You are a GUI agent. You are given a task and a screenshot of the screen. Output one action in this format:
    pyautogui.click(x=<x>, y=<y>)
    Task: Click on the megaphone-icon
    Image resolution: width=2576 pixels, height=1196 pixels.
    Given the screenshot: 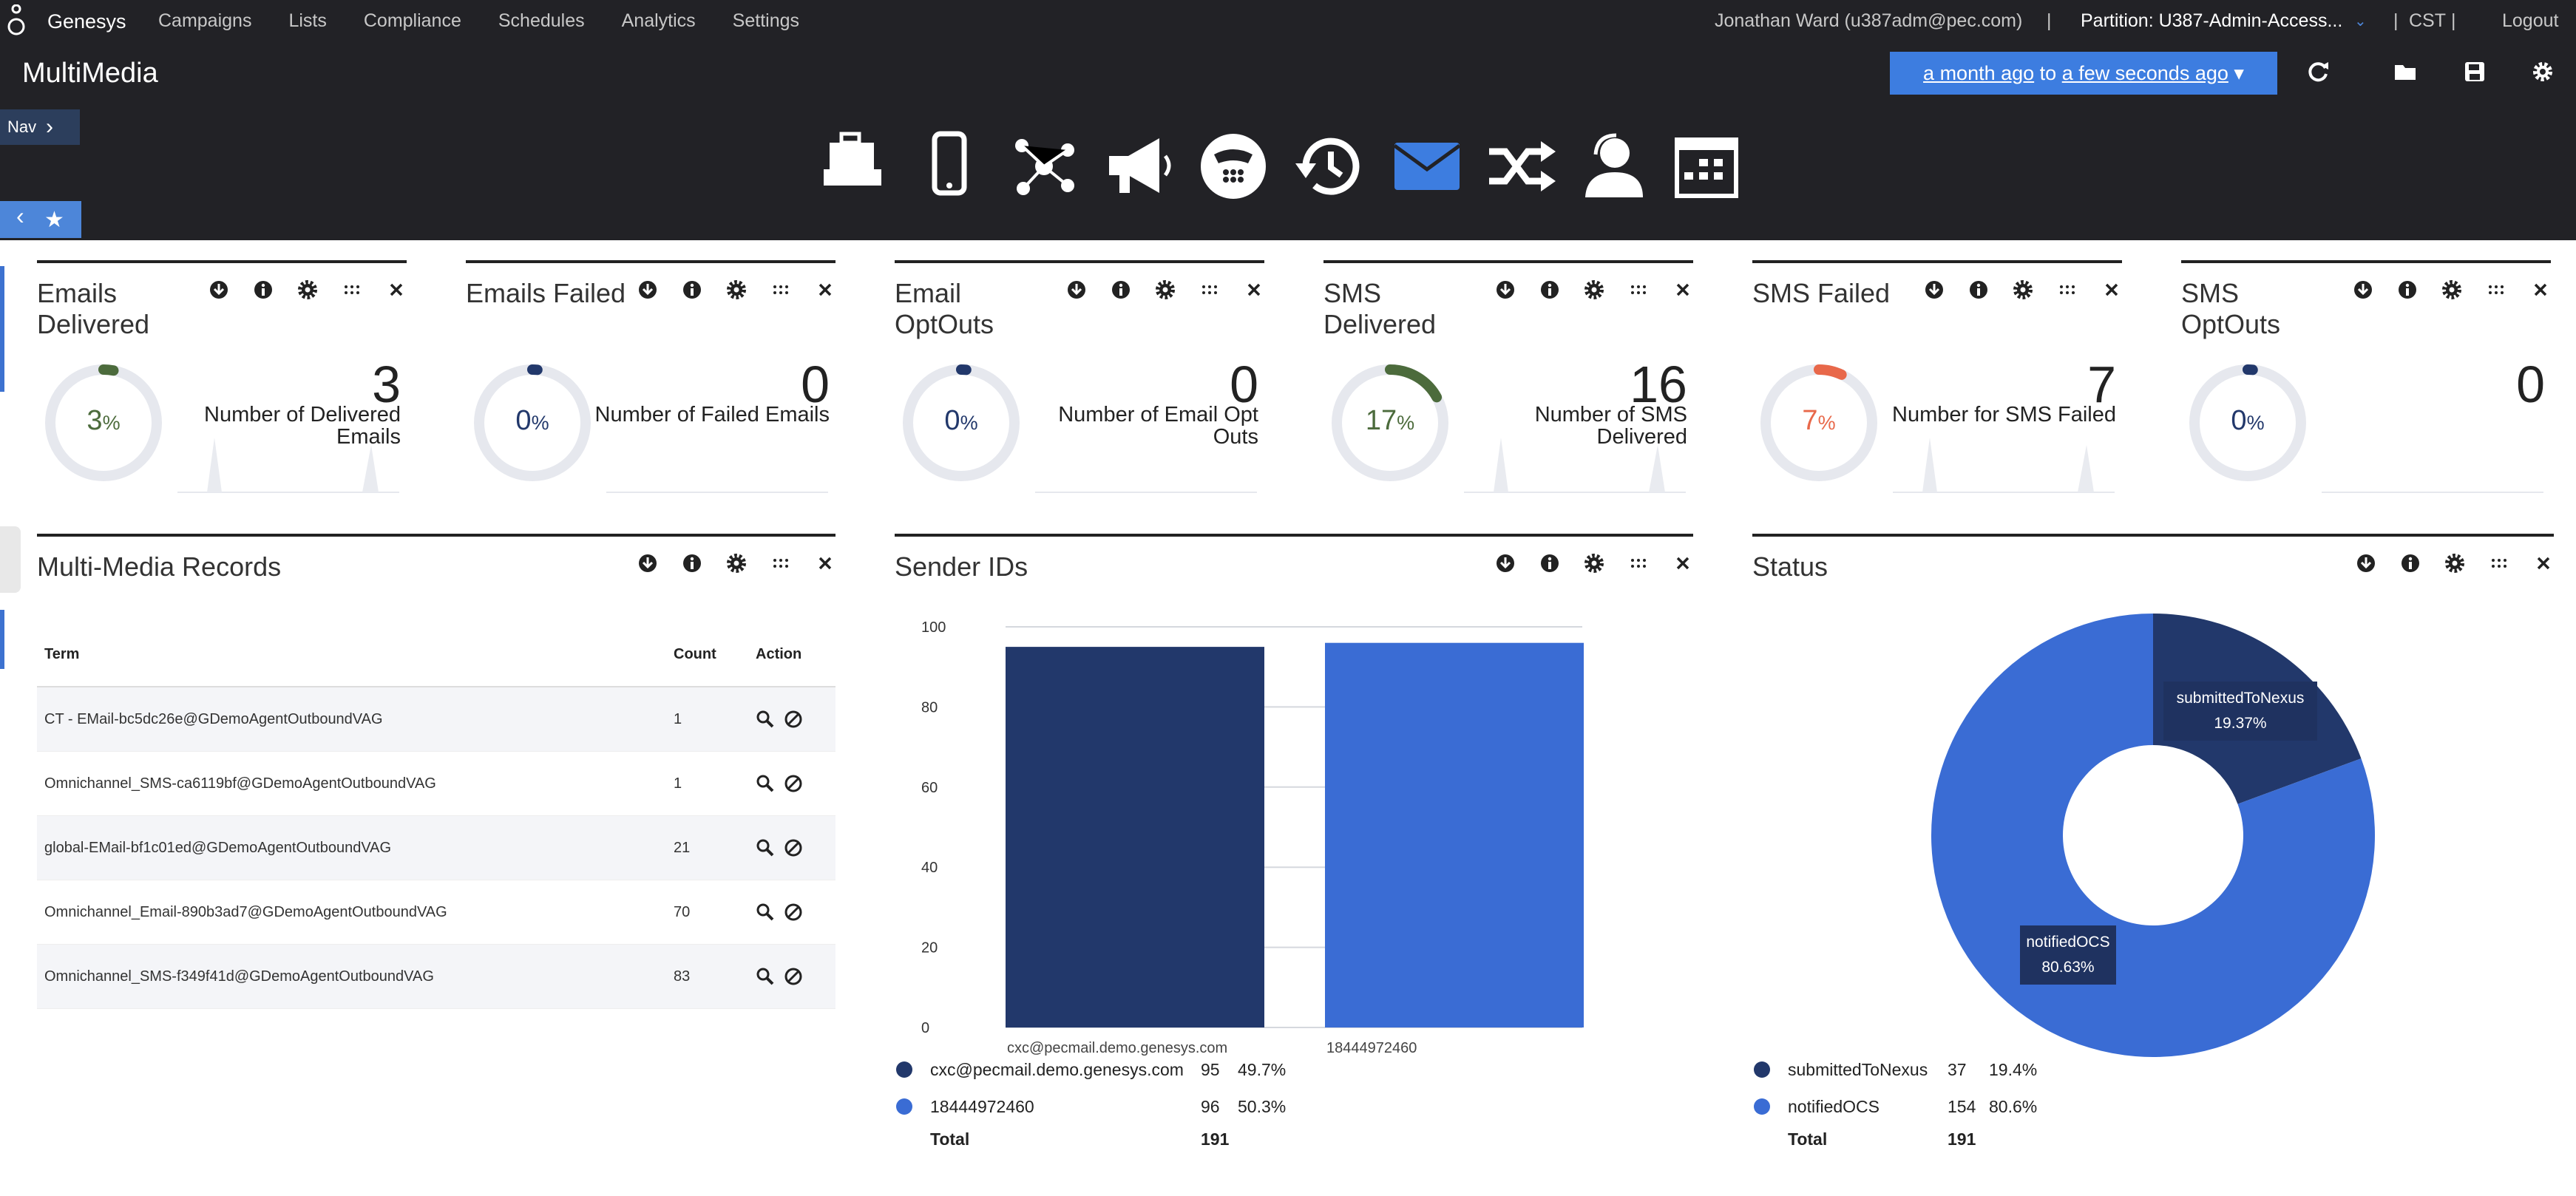 What is the action you would take?
    pyautogui.click(x=1140, y=166)
    